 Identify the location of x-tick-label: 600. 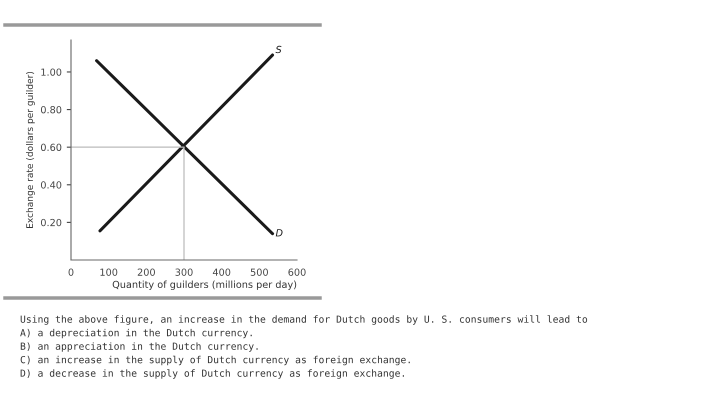
(297, 272).